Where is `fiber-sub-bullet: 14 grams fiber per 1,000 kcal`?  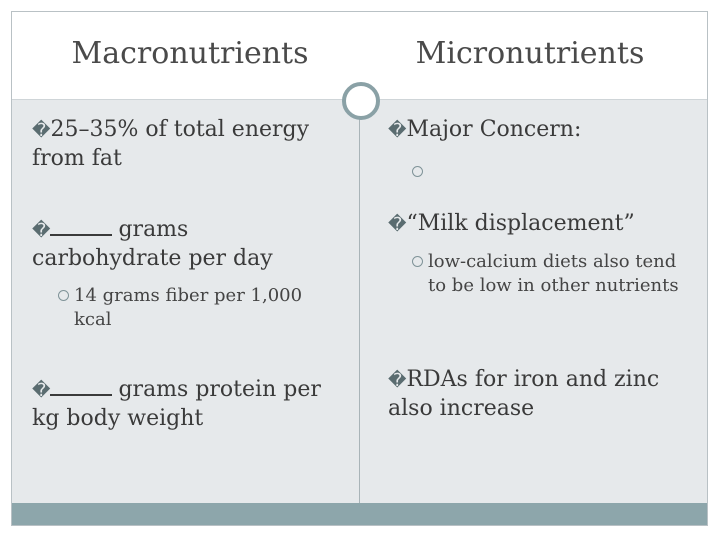
fiber-sub-bullet: 14 grams fiber per 1,000 kcal is located at coordinates (188, 307).